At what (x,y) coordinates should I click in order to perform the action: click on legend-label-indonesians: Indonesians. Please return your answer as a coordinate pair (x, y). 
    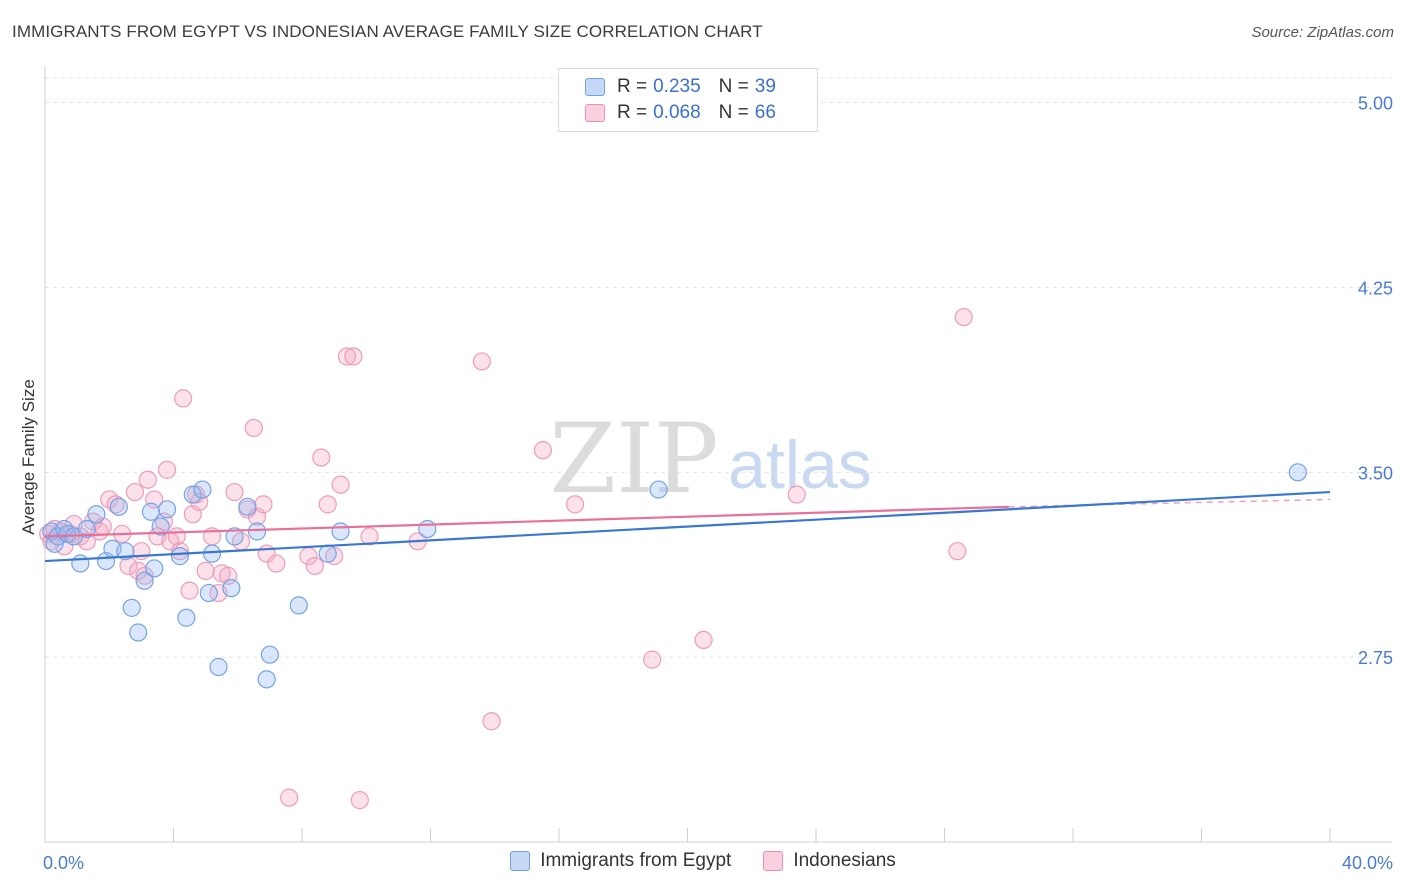
    Looking at the image, I should click on (844, 860).